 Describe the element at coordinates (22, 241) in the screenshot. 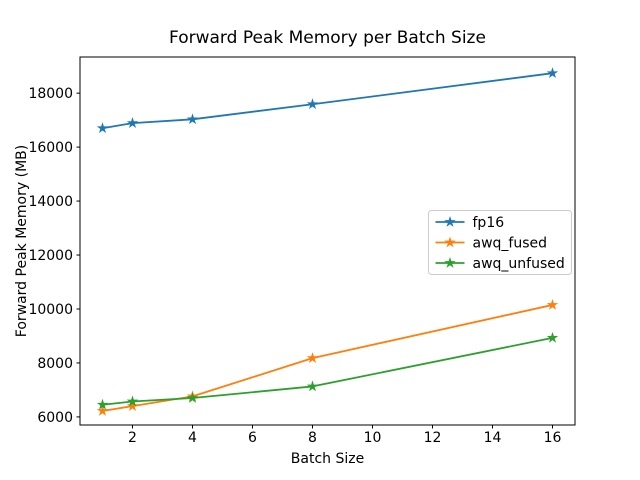

I see `y-axis-label: Forward Peak Memory (MB)` at that location.